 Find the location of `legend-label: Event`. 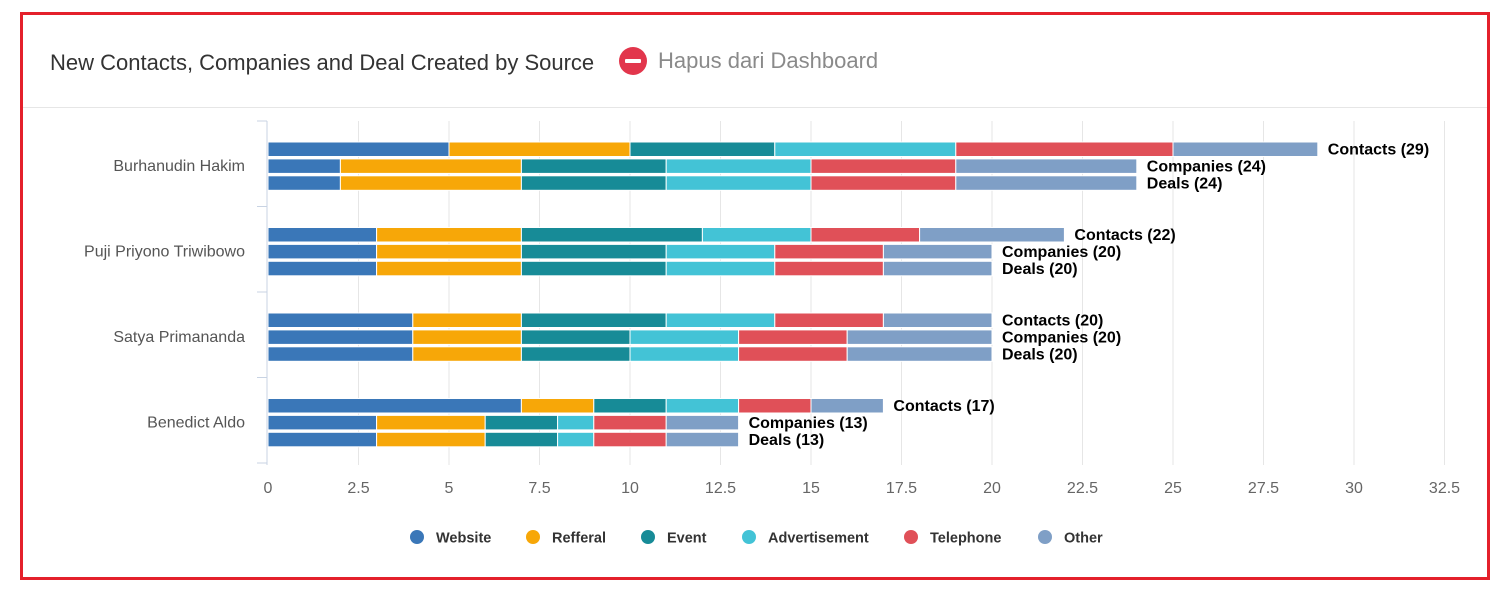

legend-label: Event is located at coordinates (687, 539).